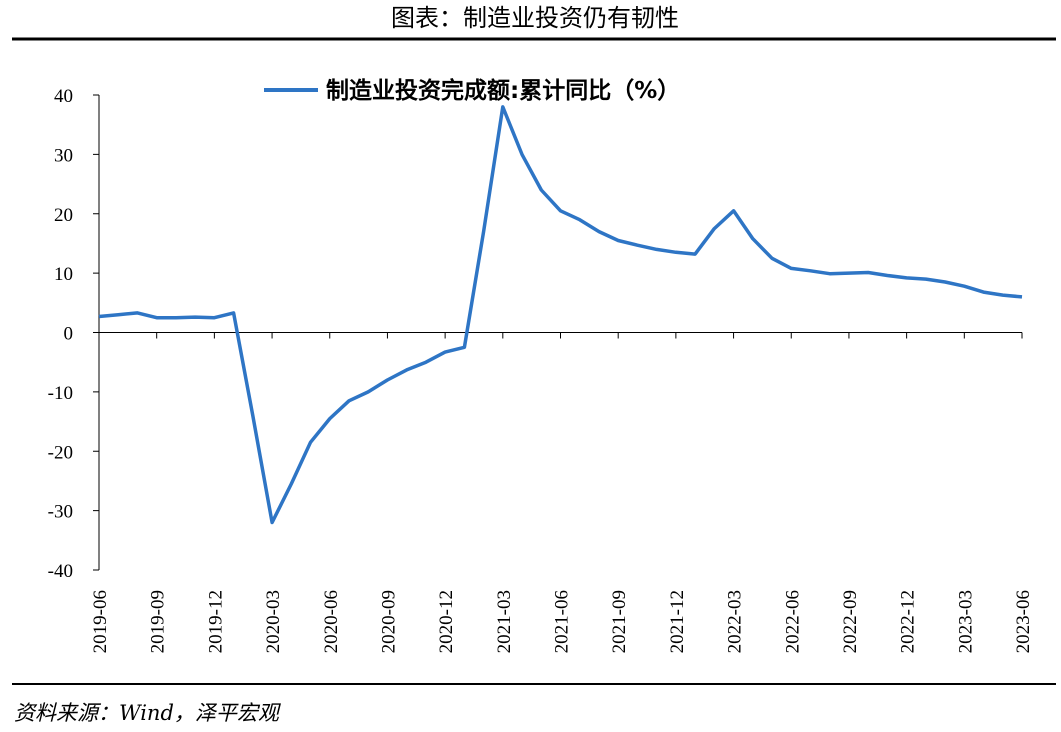  What do you see at coordinates (158, 621) in the screenshot?
I see `x-tick-label: 2019-09` at bounding box center [158, 621].